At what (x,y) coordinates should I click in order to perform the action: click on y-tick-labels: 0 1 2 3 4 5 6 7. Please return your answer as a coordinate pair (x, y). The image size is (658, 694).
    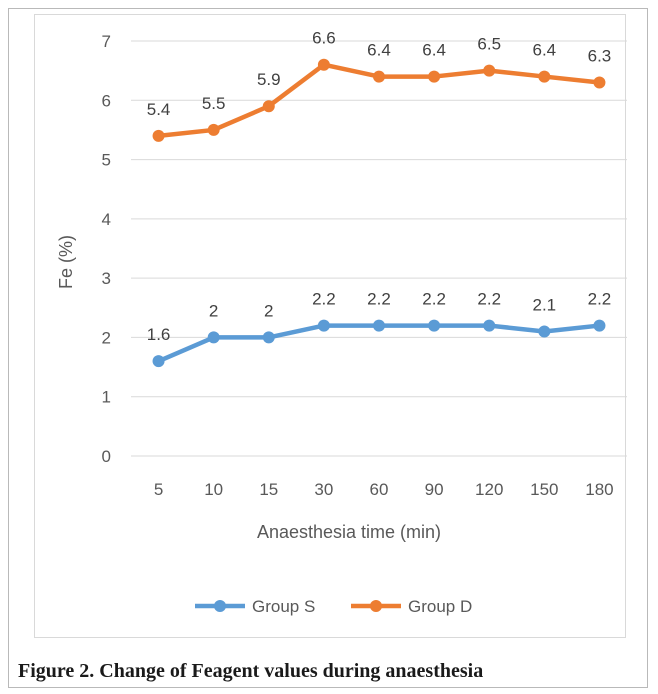
    Looking at the image, I should click on (106, 249).